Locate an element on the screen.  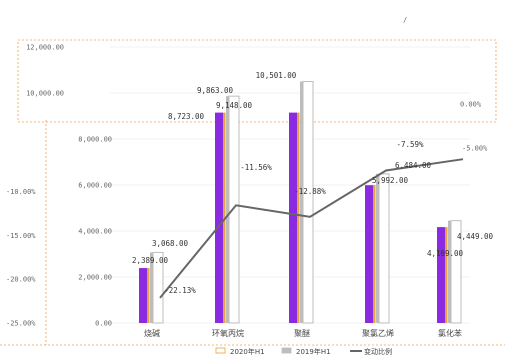
y-left-tick: 4,000.00 is located at coordinates (95, 232).